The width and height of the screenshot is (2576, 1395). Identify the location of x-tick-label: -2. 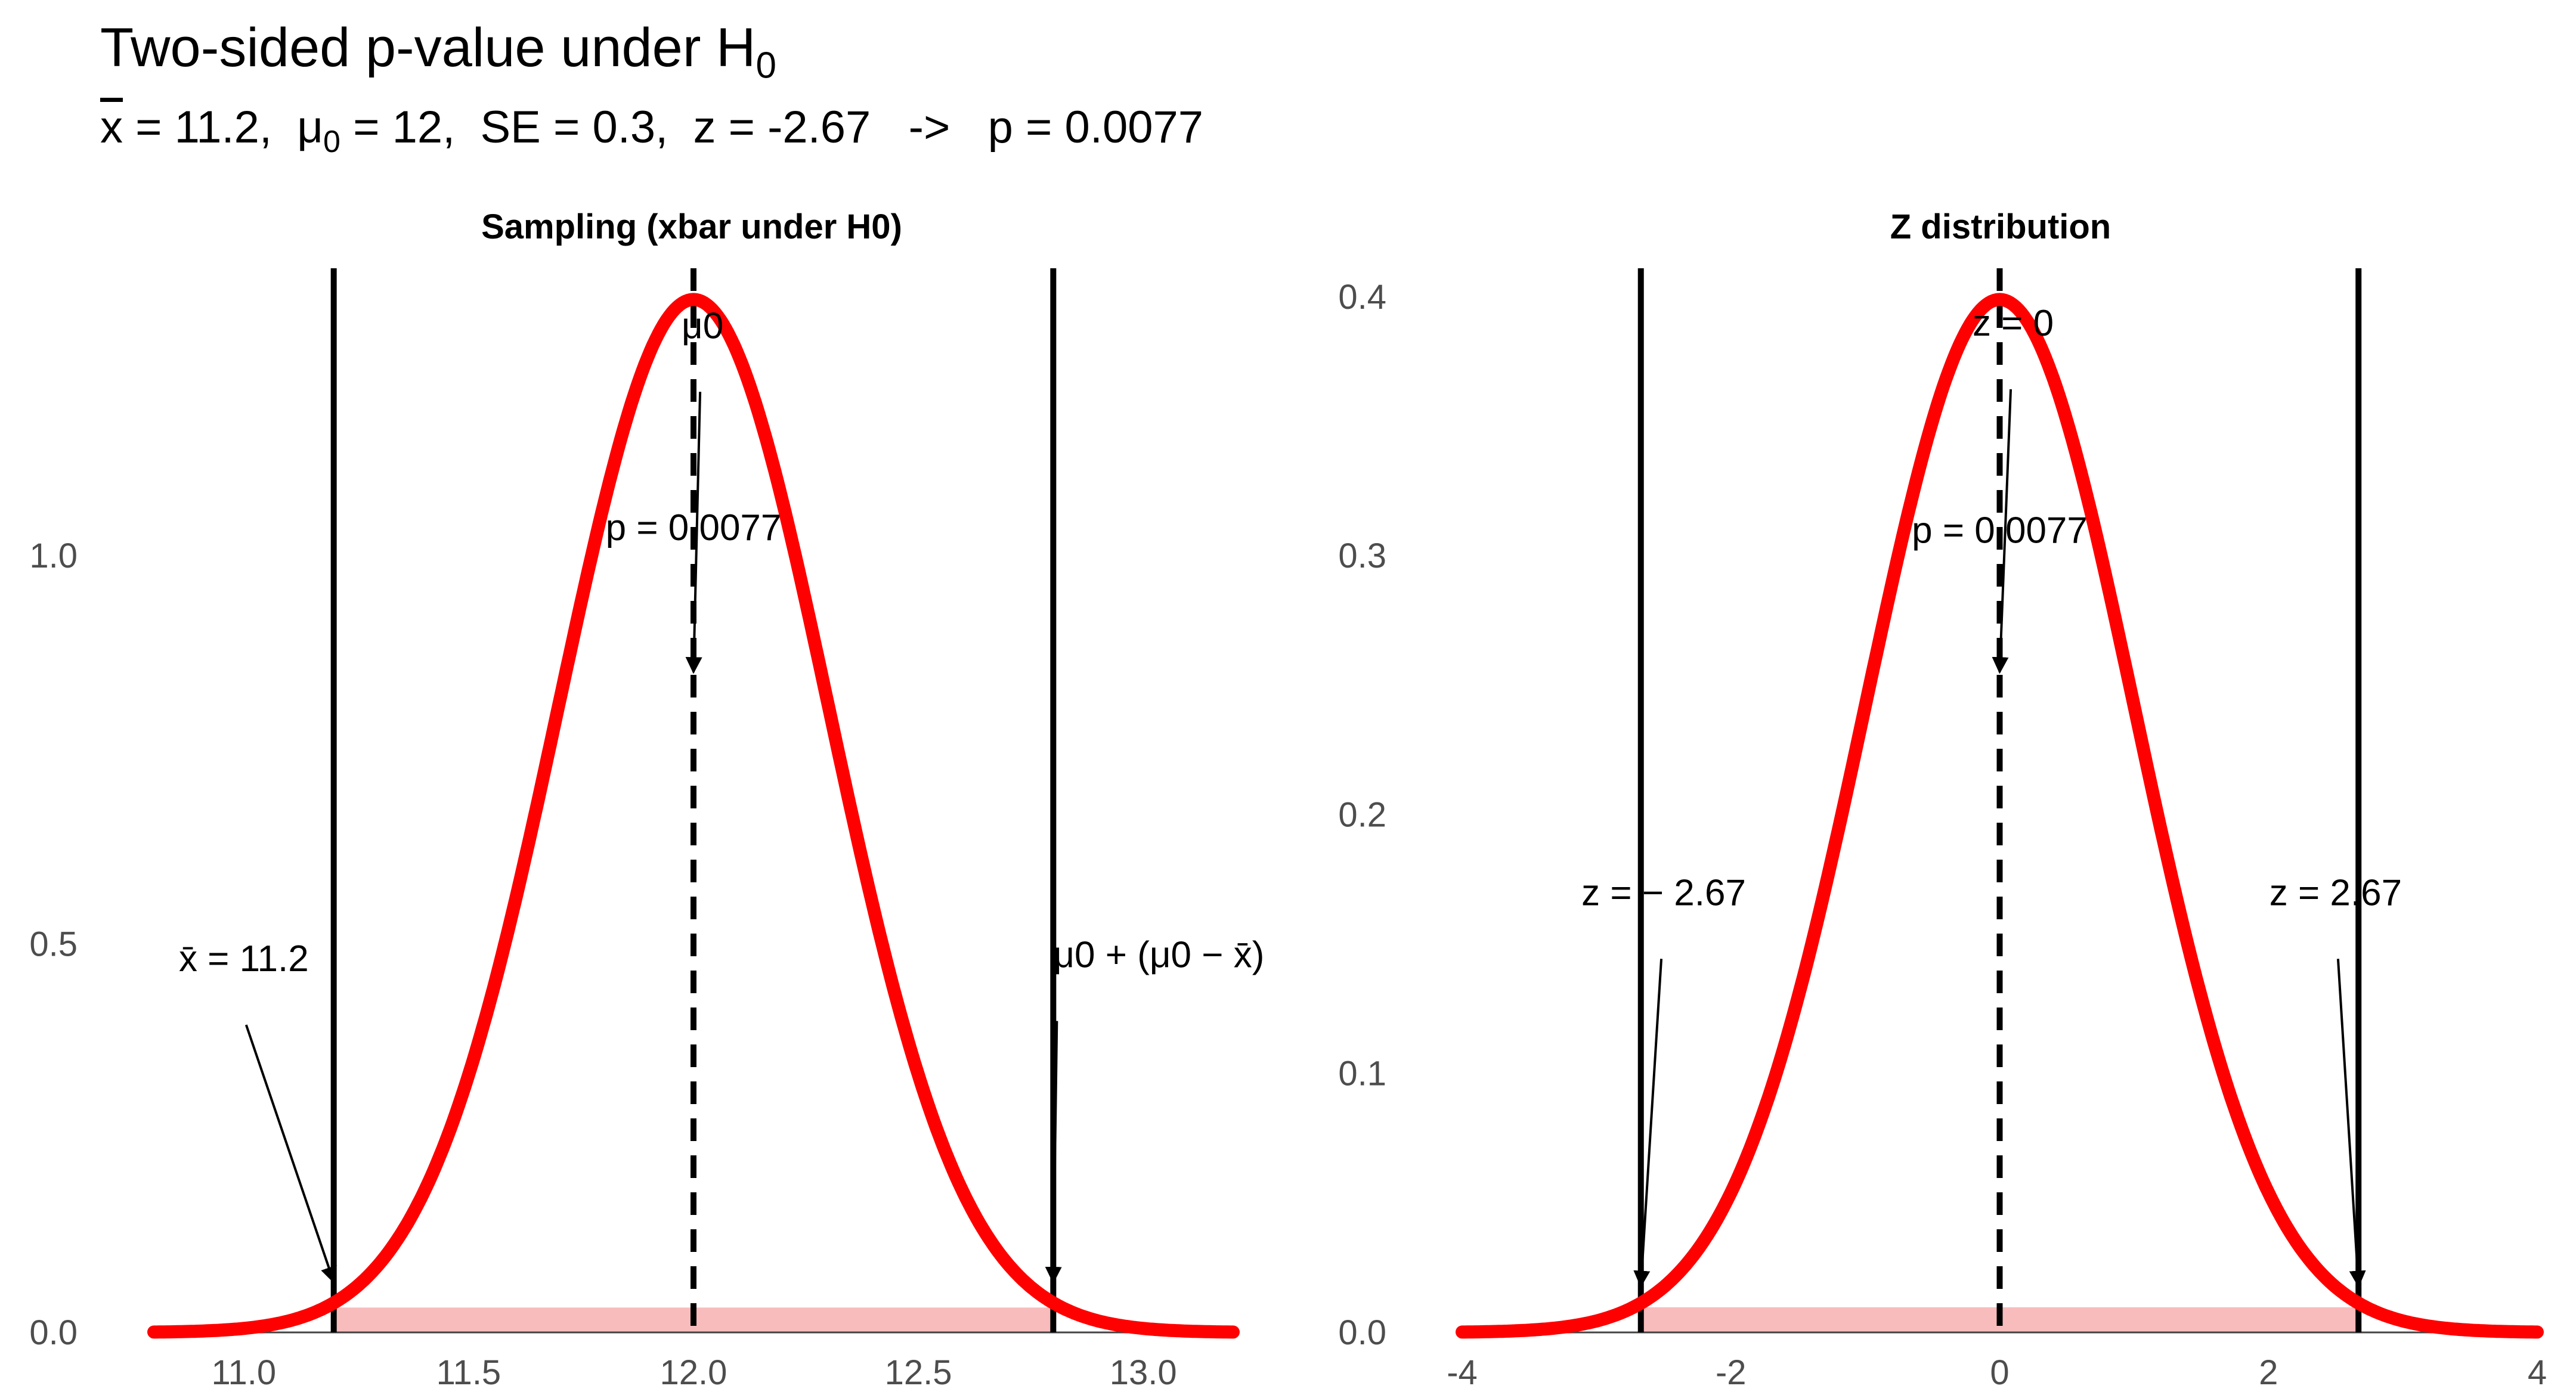
(1731, 1372).